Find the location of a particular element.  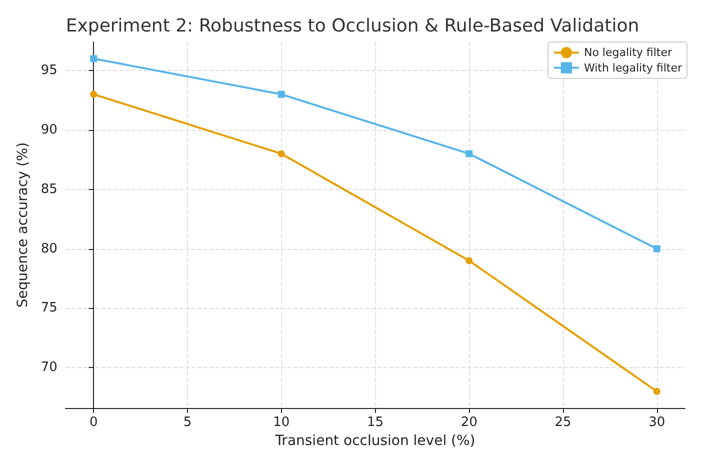

legend-label: No legality filter is located at coordinates (628, 53).